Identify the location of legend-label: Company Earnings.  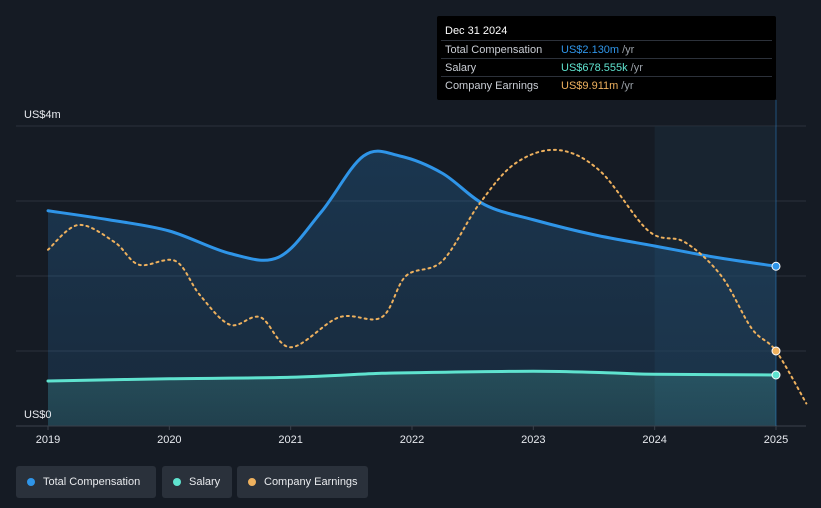
(311, 482).